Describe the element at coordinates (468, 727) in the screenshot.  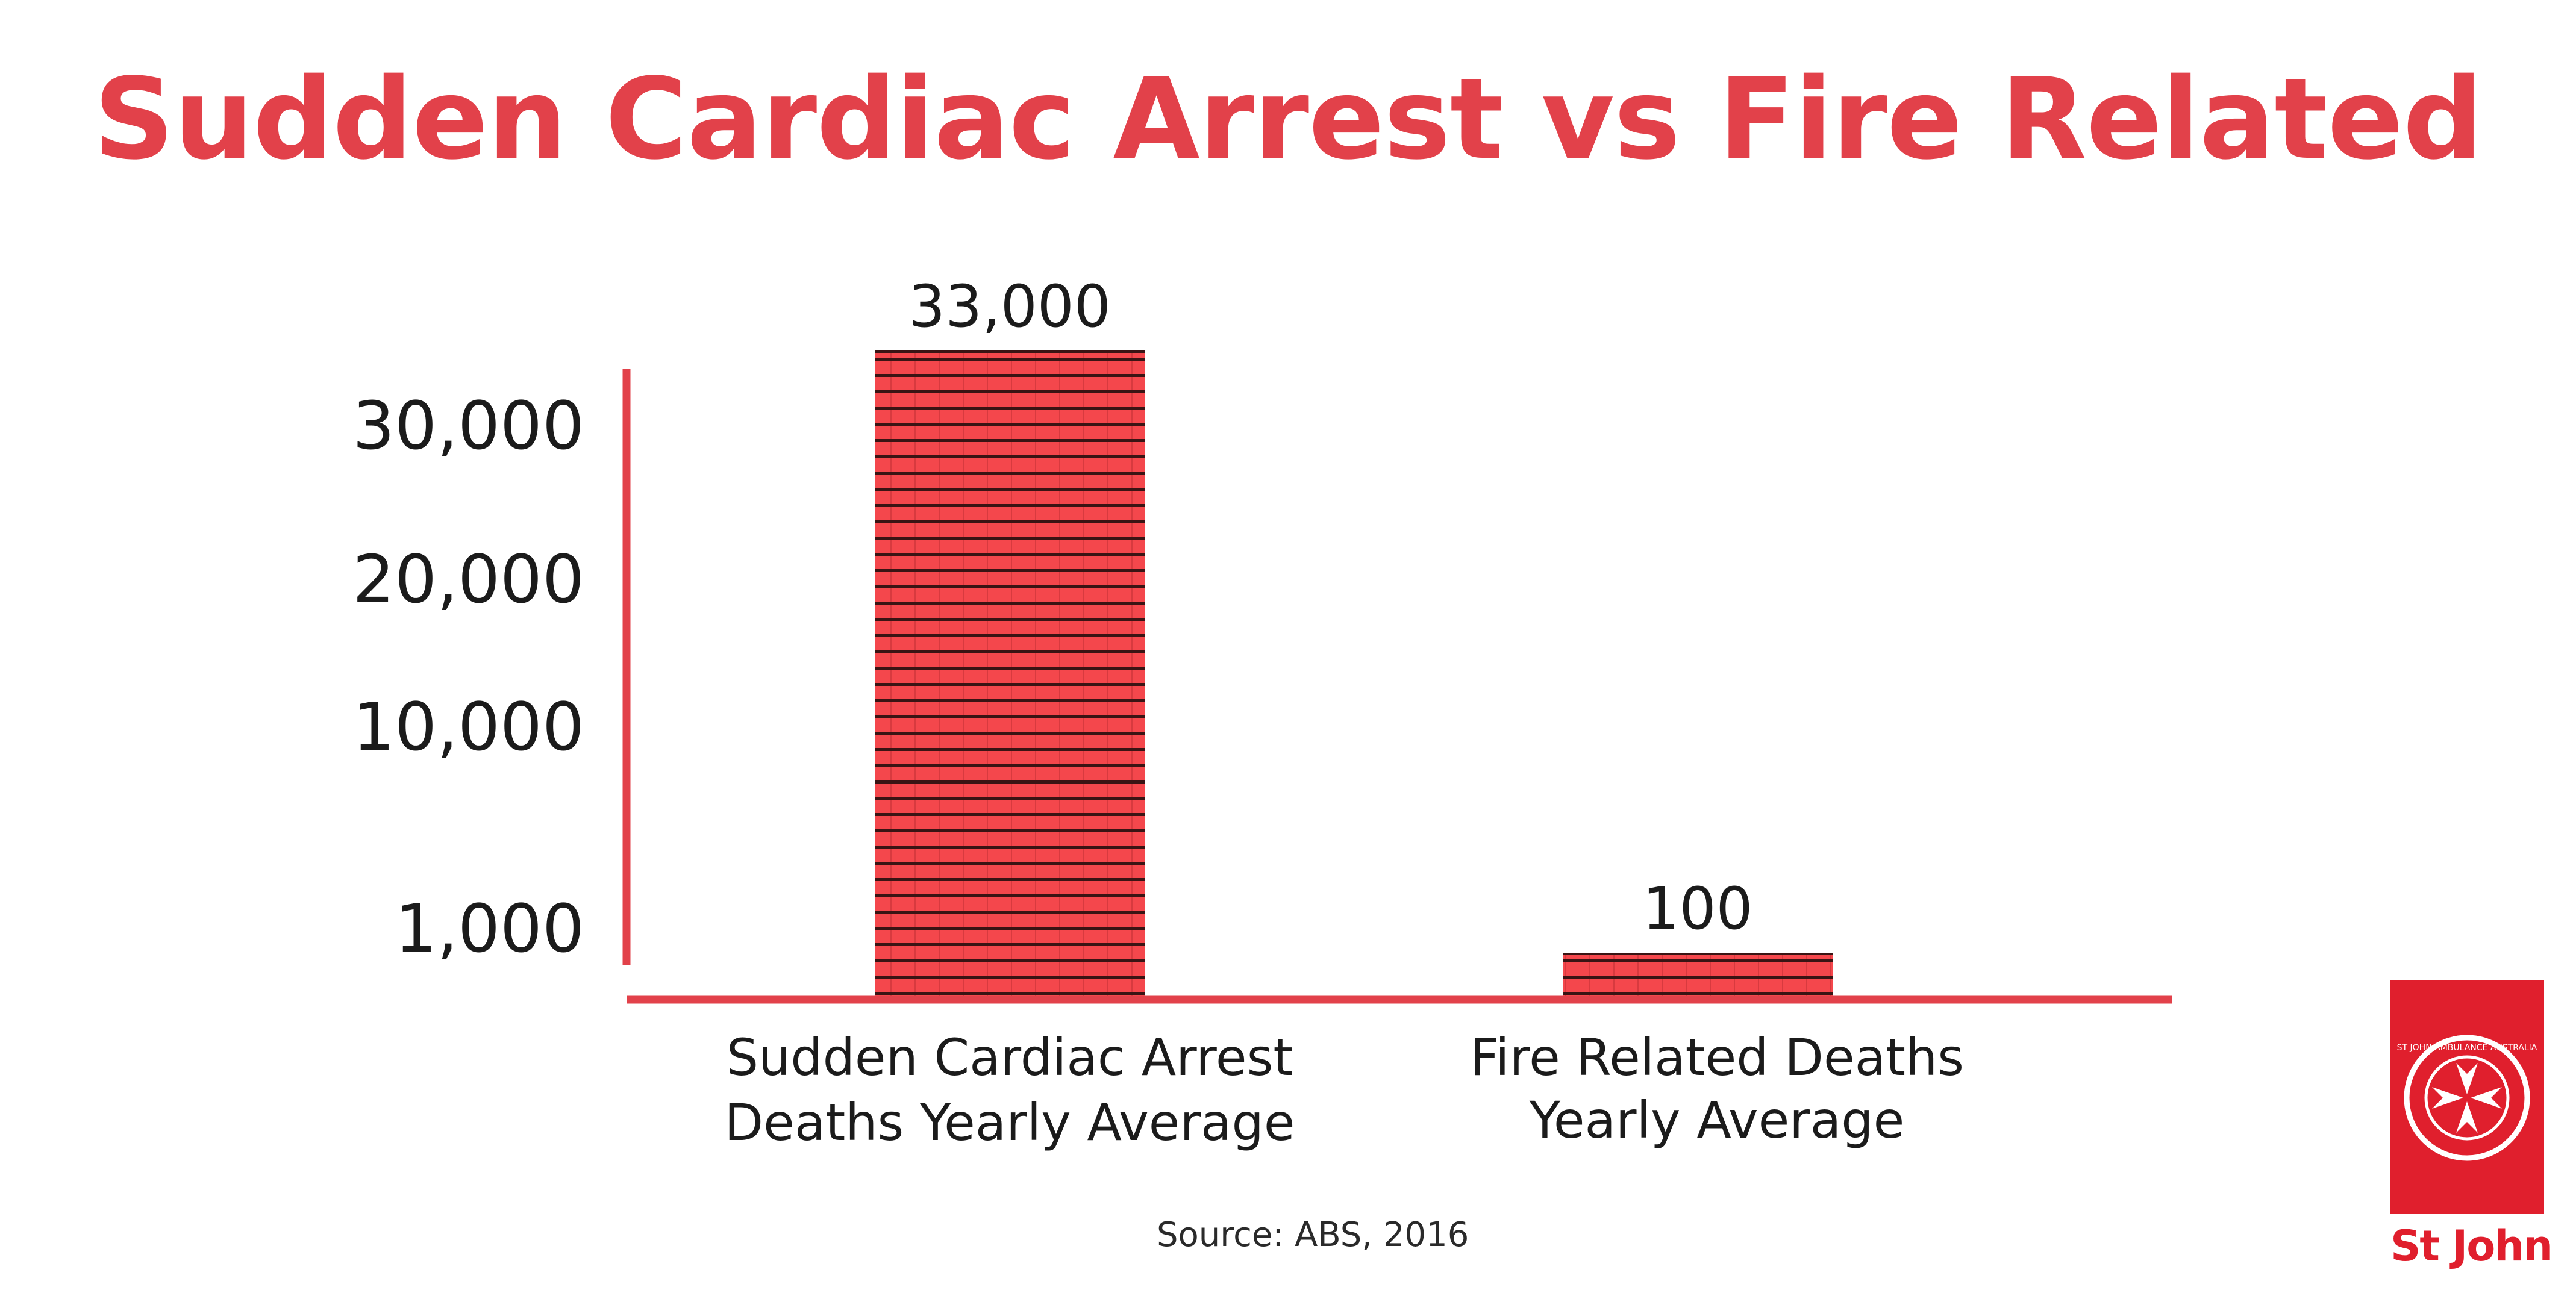
I see `y-tick-label: 10,000` at that location.